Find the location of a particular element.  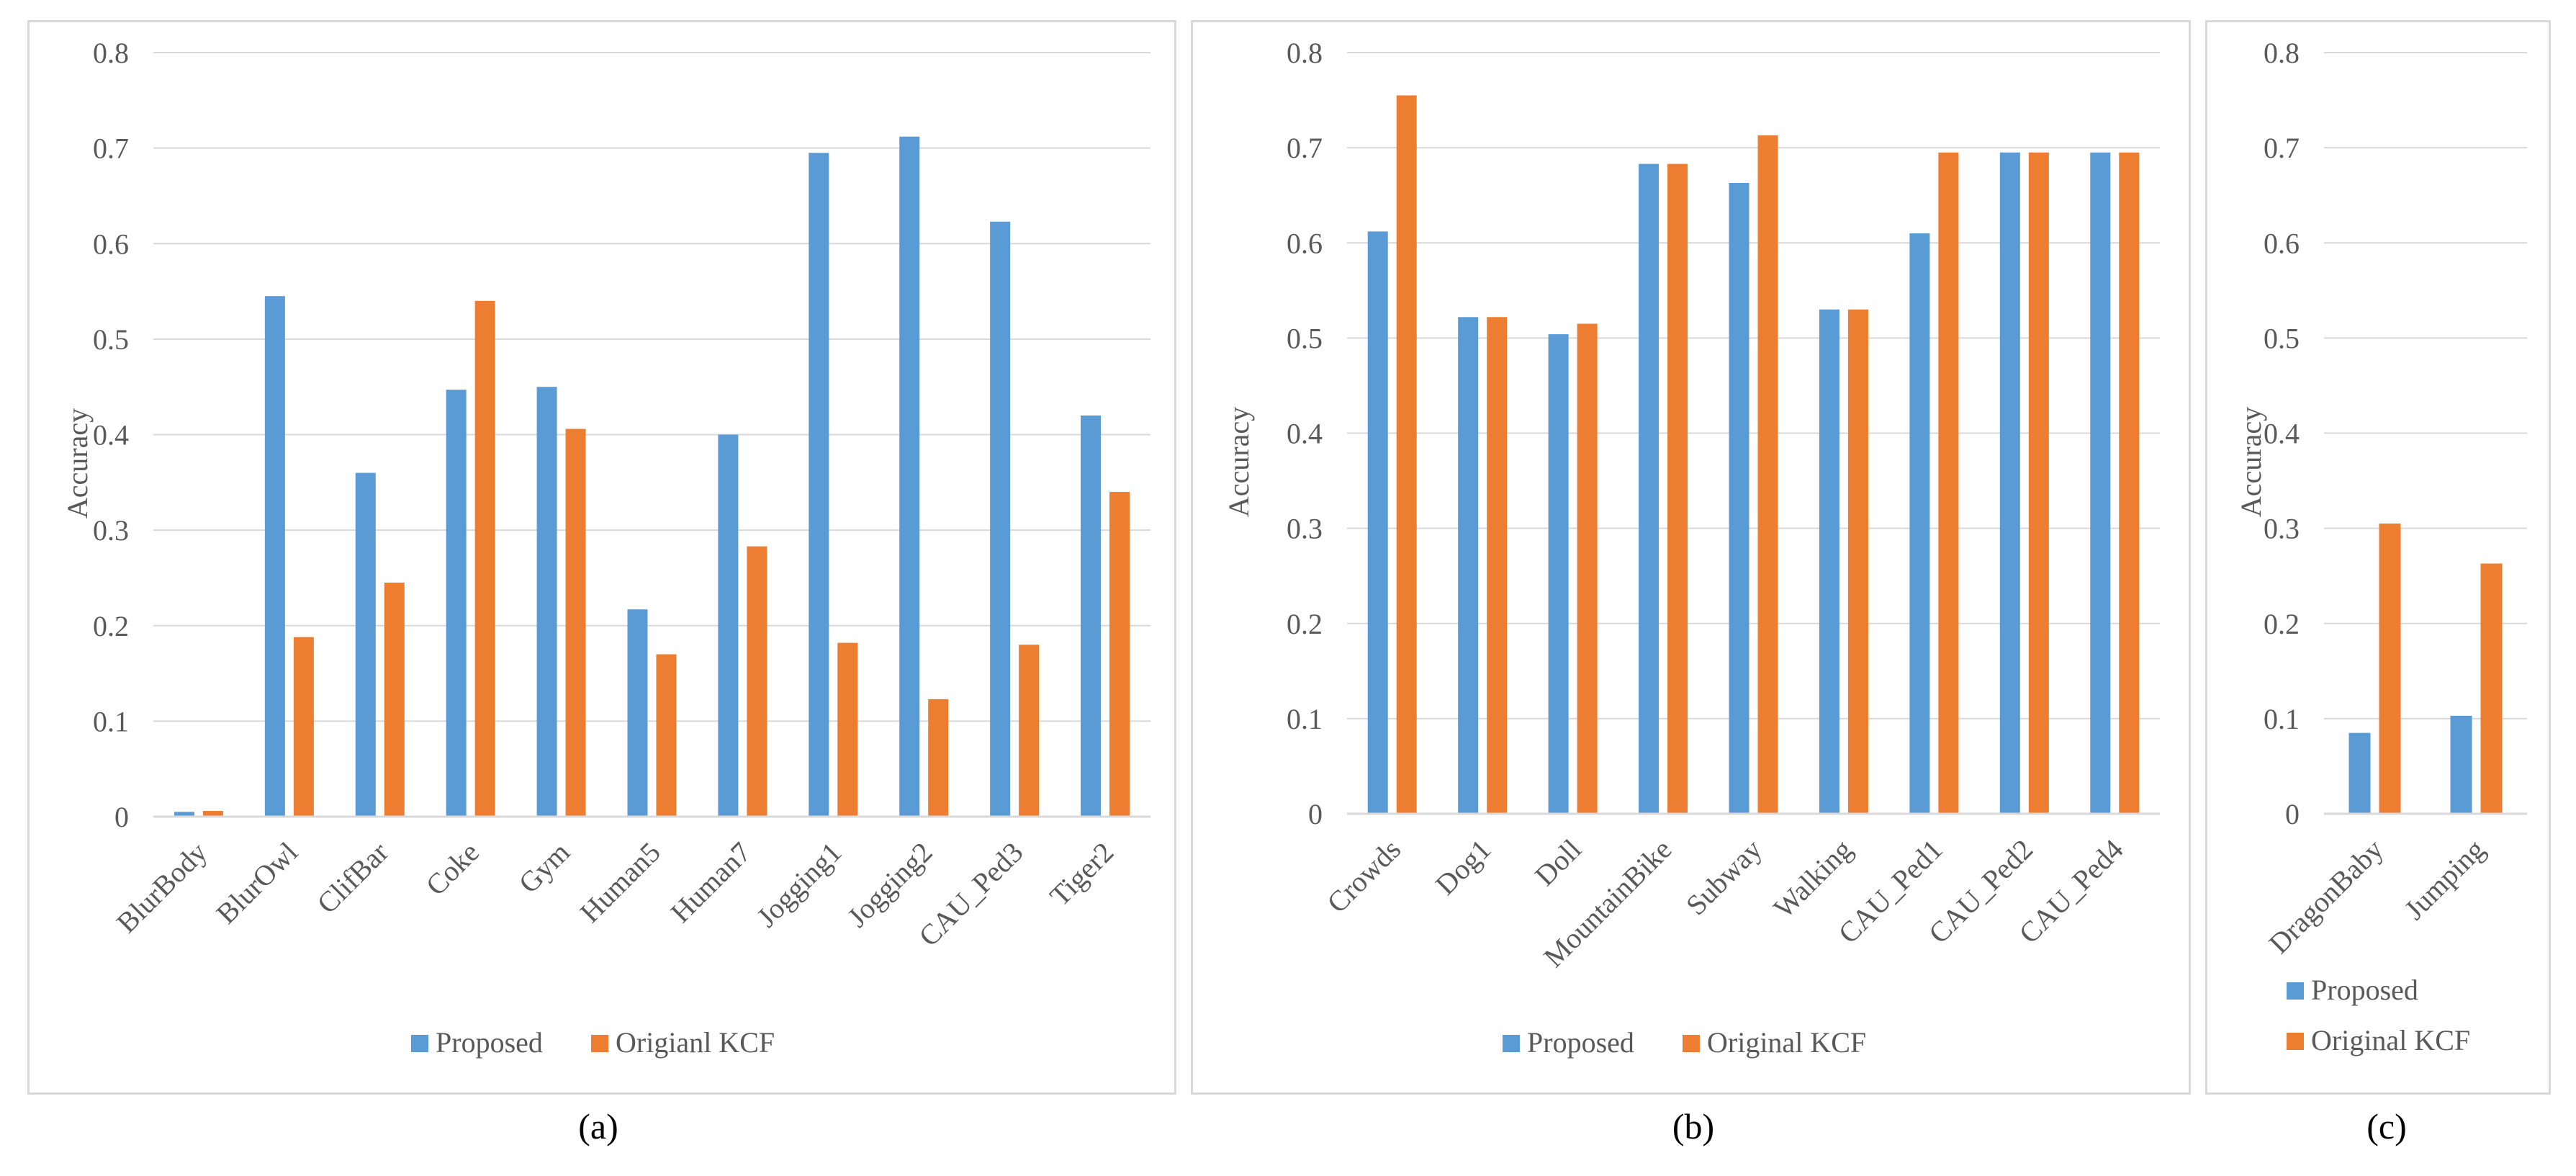

chart-b-category-label: Doll is located at coordinates (1558, 862).